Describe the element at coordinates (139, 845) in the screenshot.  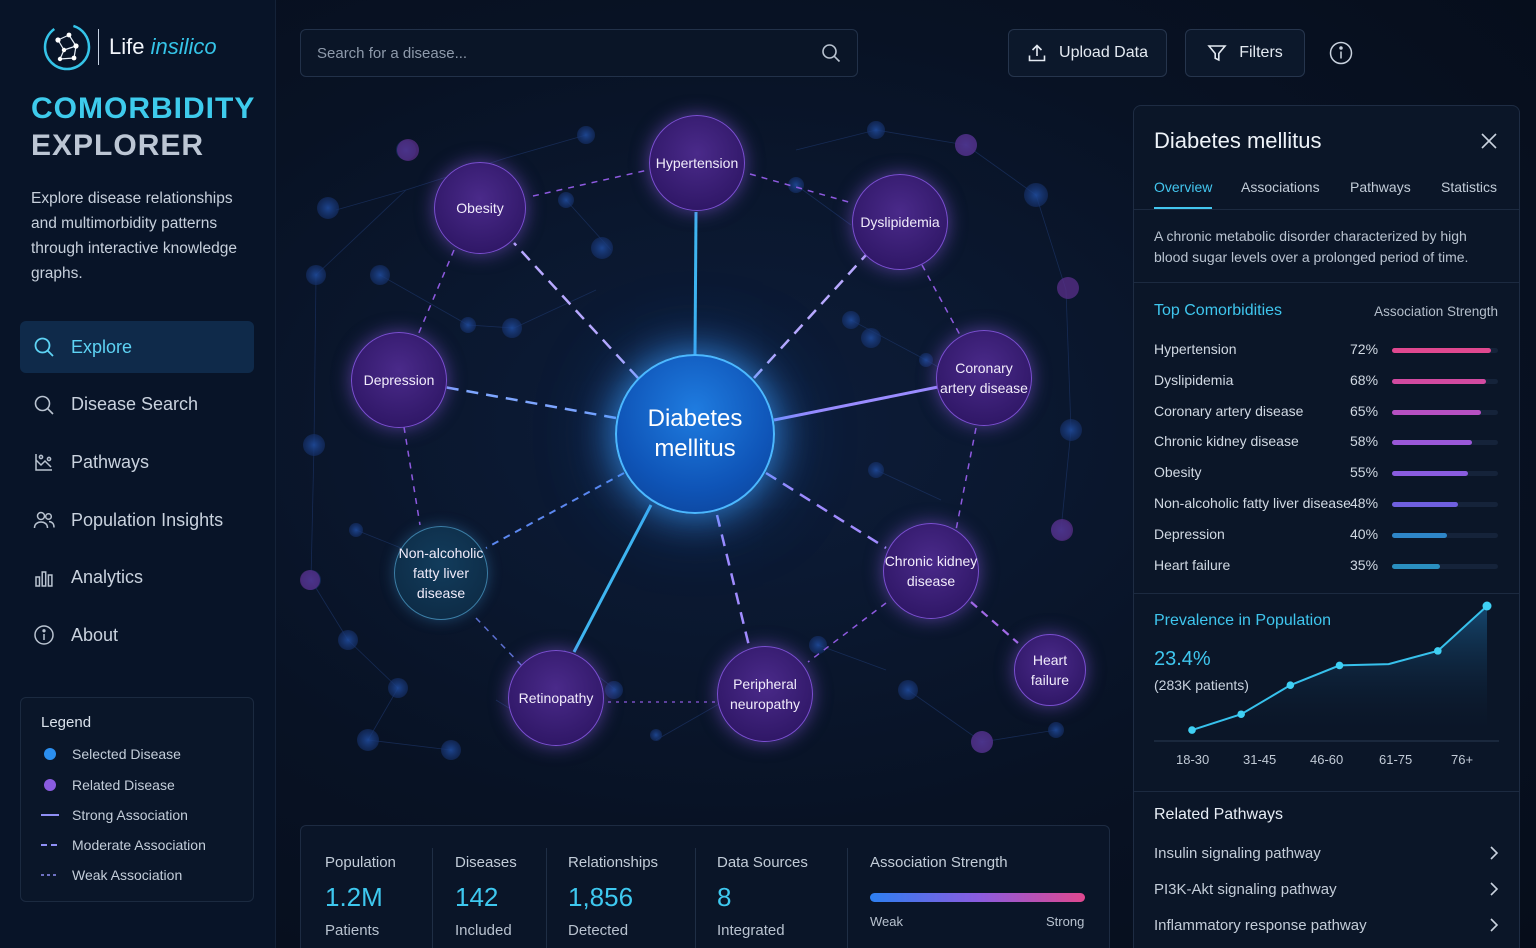
I see `legend-label: Moderate Association` at that location.